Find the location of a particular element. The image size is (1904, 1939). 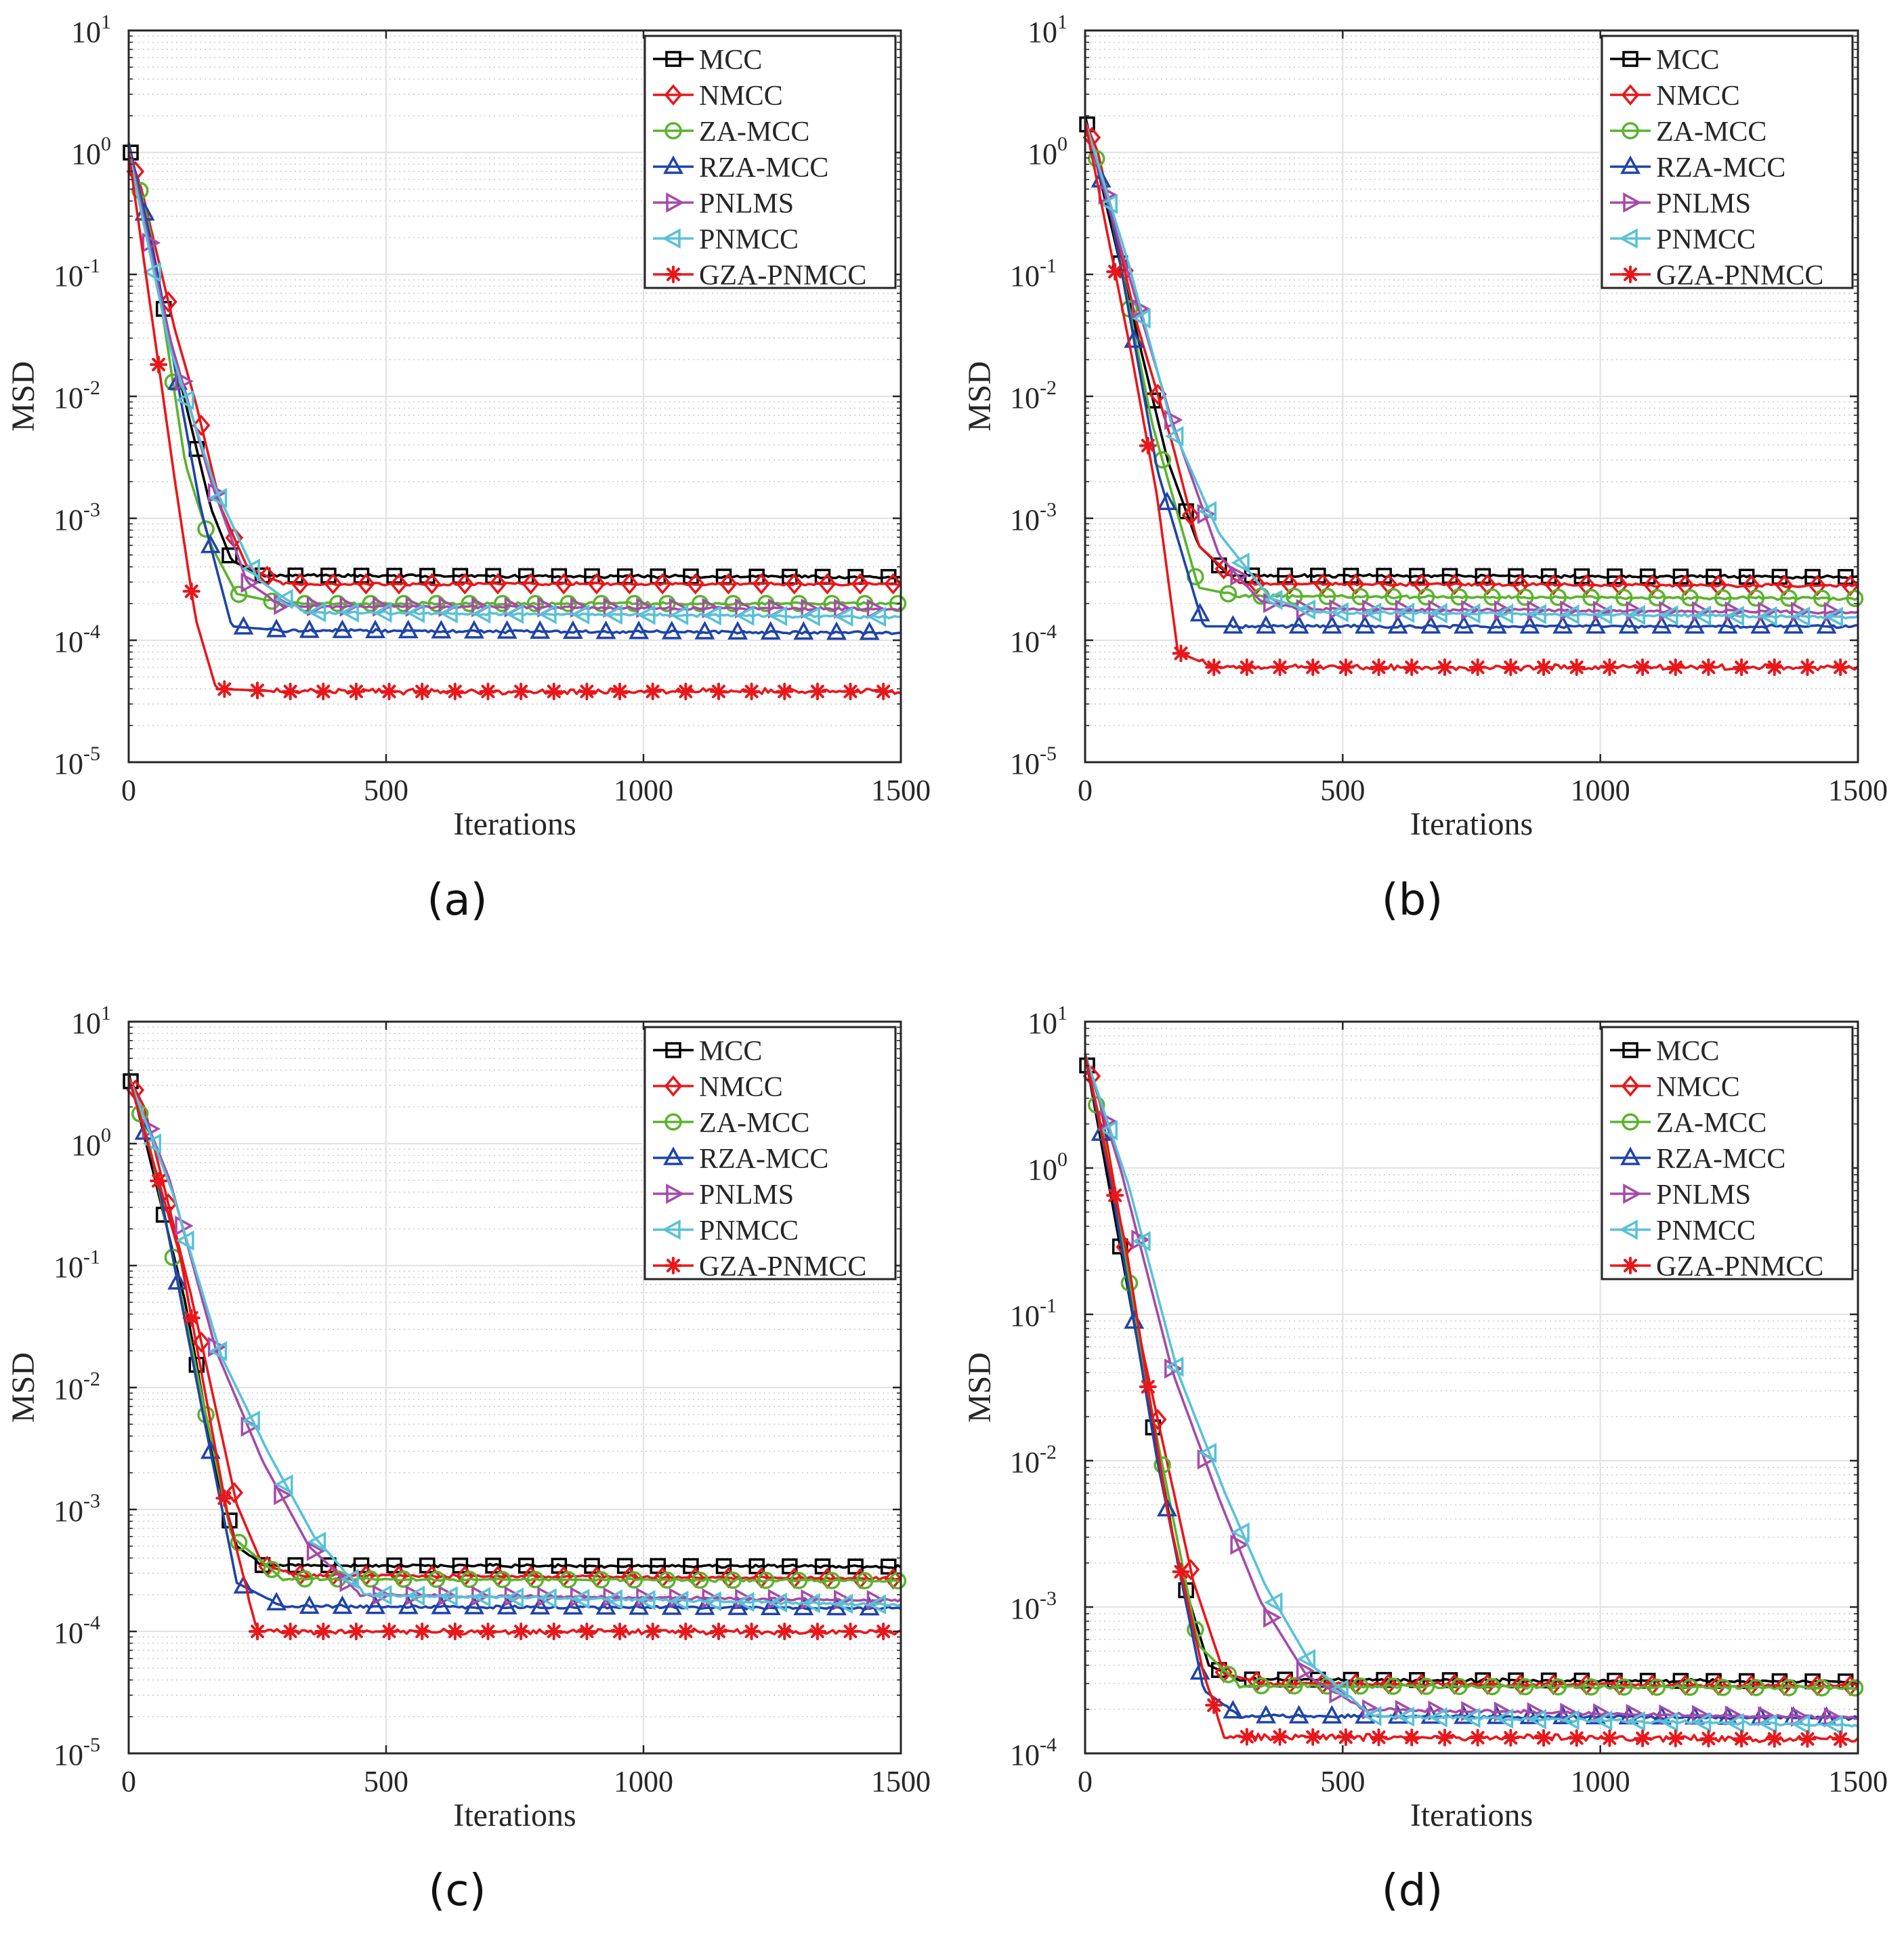

series-group is located at coordinates (515, 421).